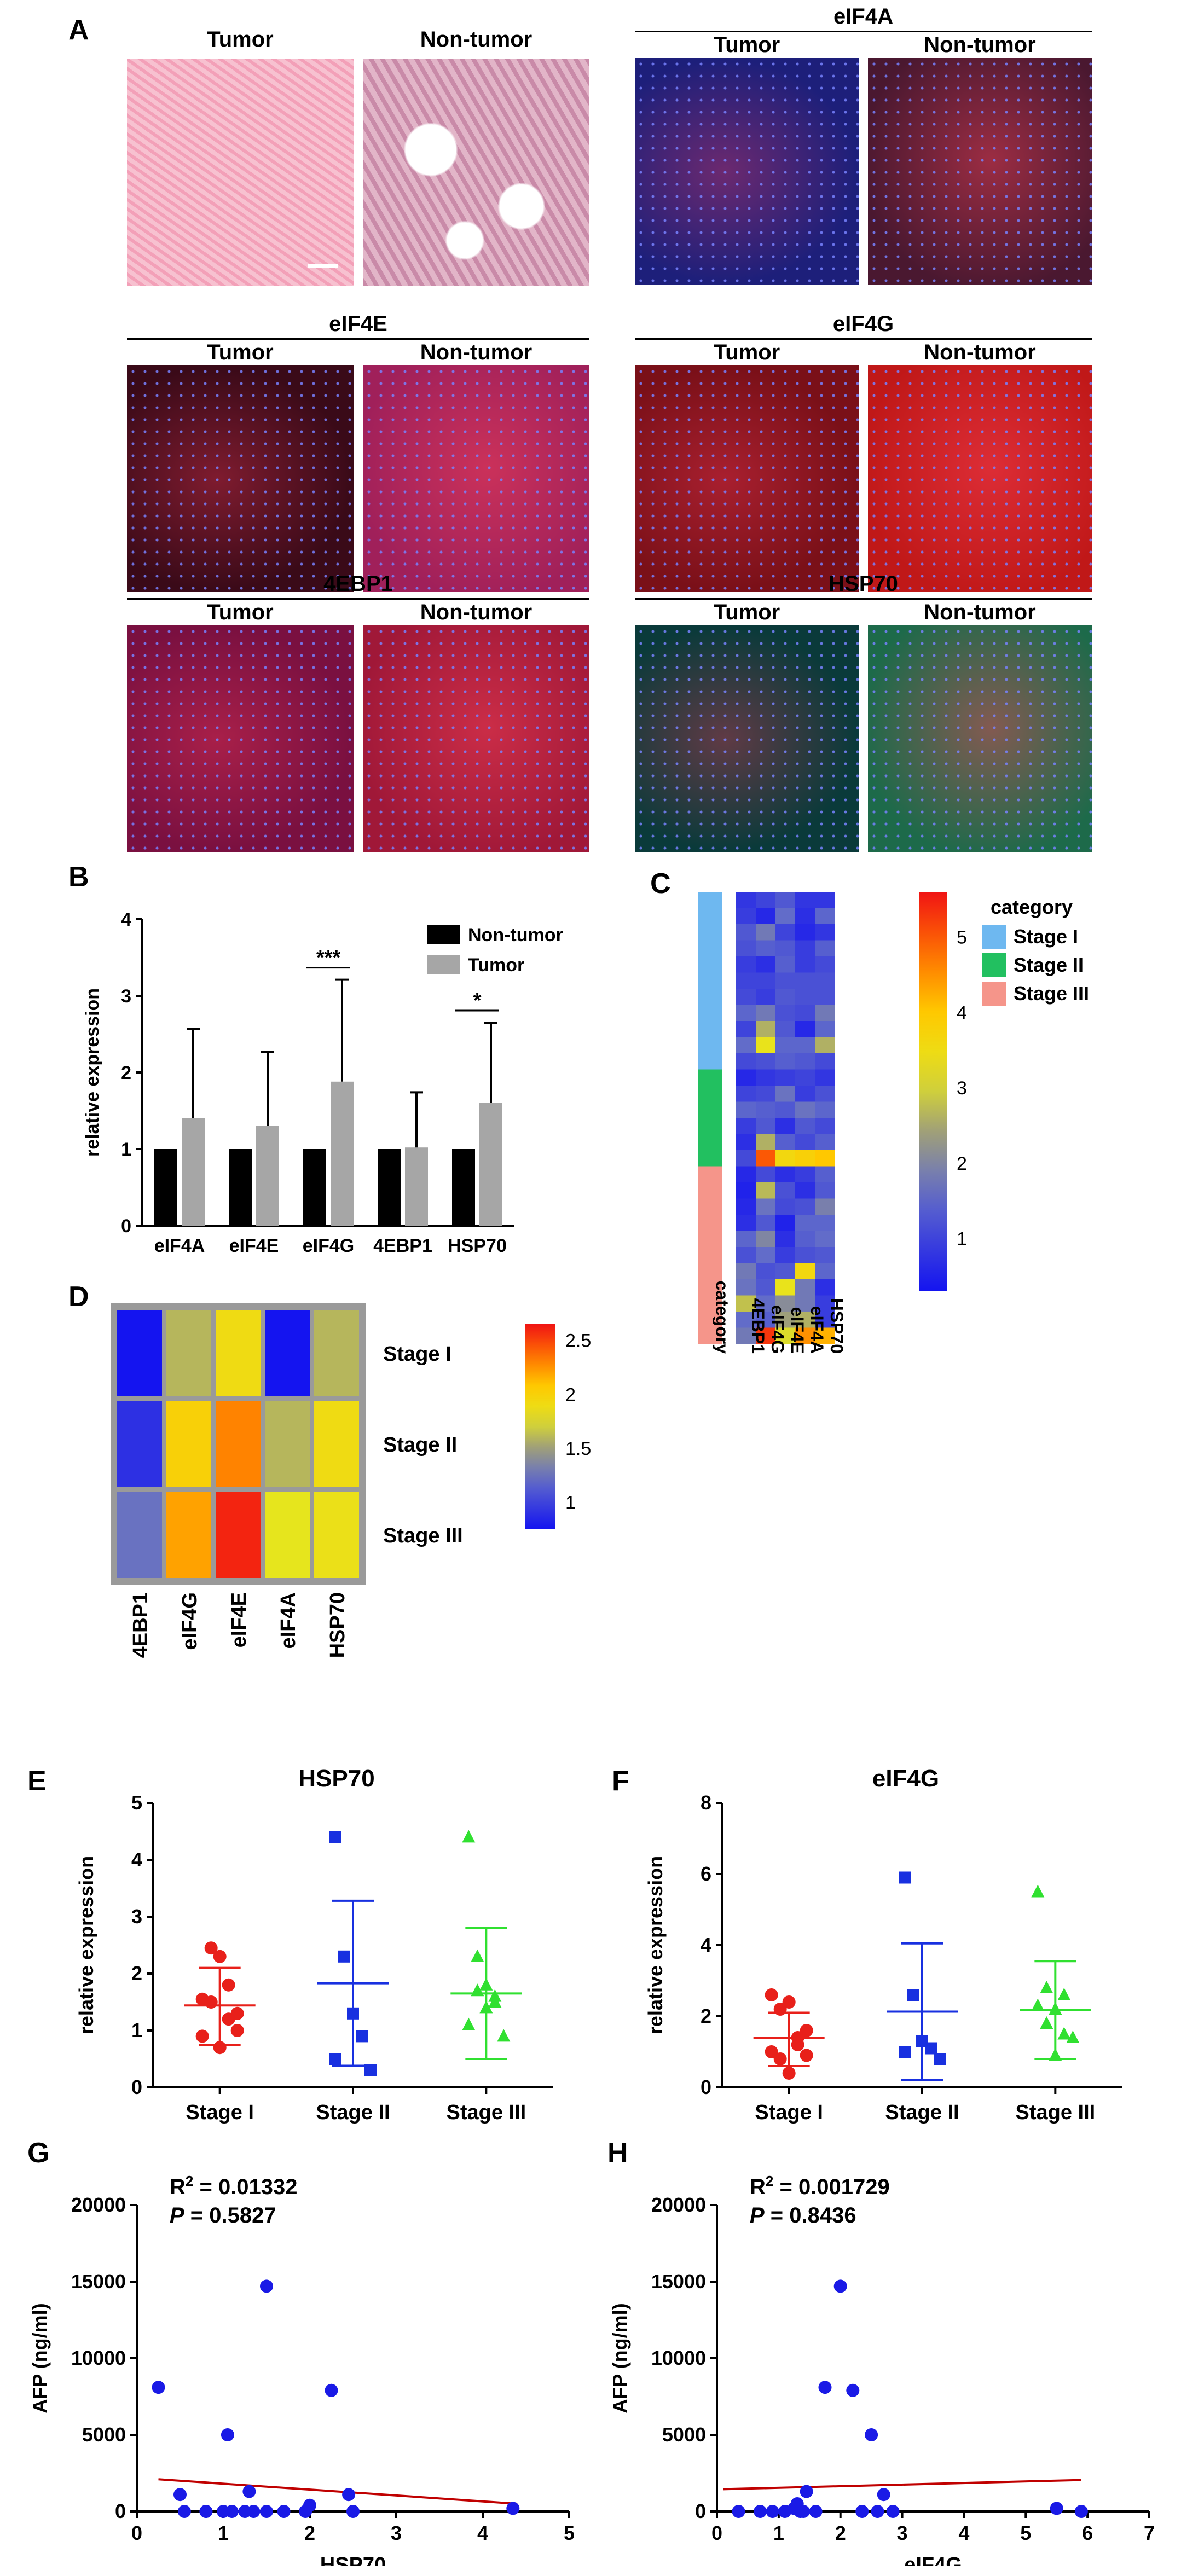  What do you see at coordinates (240, 739) in the screenshot?
I see `tumor-image-4ebp1` at bounding box center [240, 739].